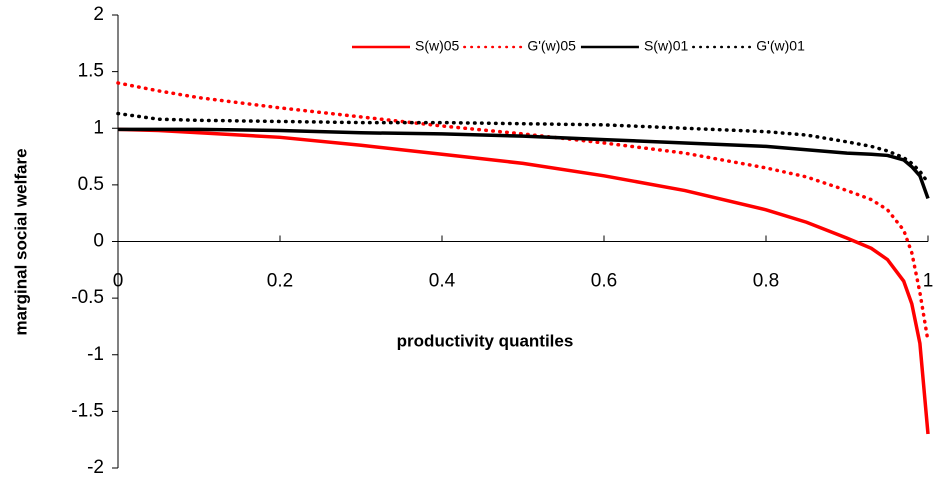  Describe the element at coordinates (442, 281) in the screenshot. I see `x-tick-label: 0.4` at that location.